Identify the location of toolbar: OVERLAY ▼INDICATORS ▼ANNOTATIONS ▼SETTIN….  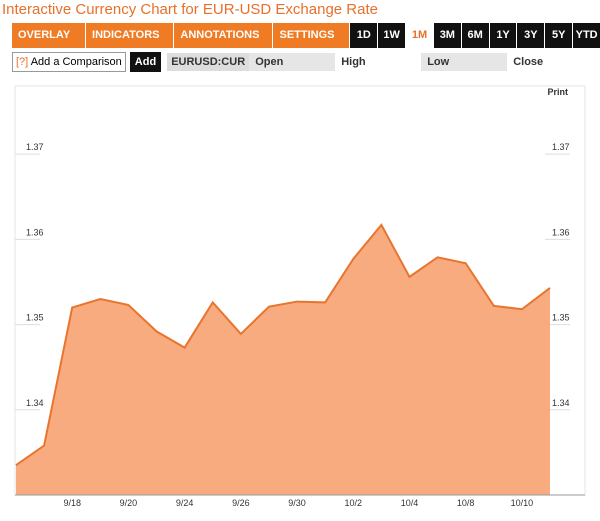
(306, 44).